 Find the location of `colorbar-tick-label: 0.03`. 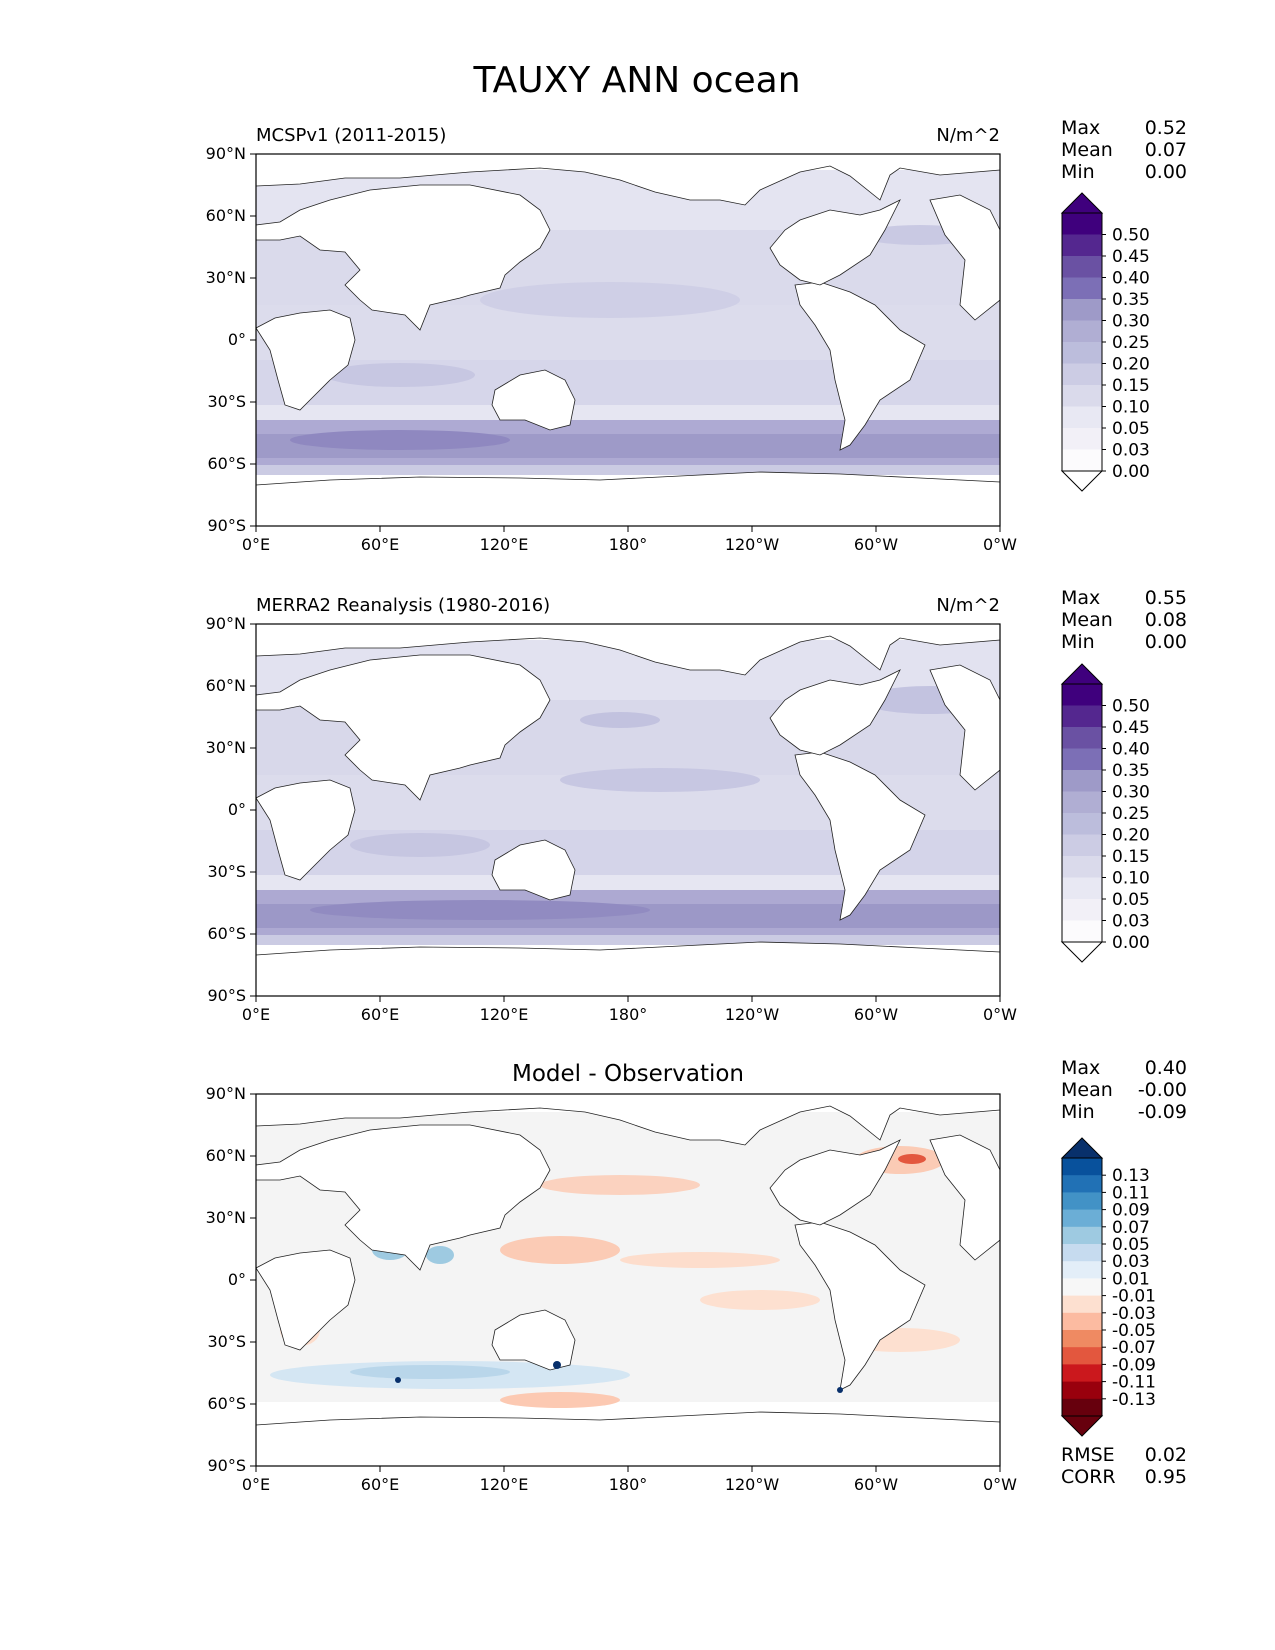

colorbar-tick-label: 0.03 is located at coordinates (1131, 451).